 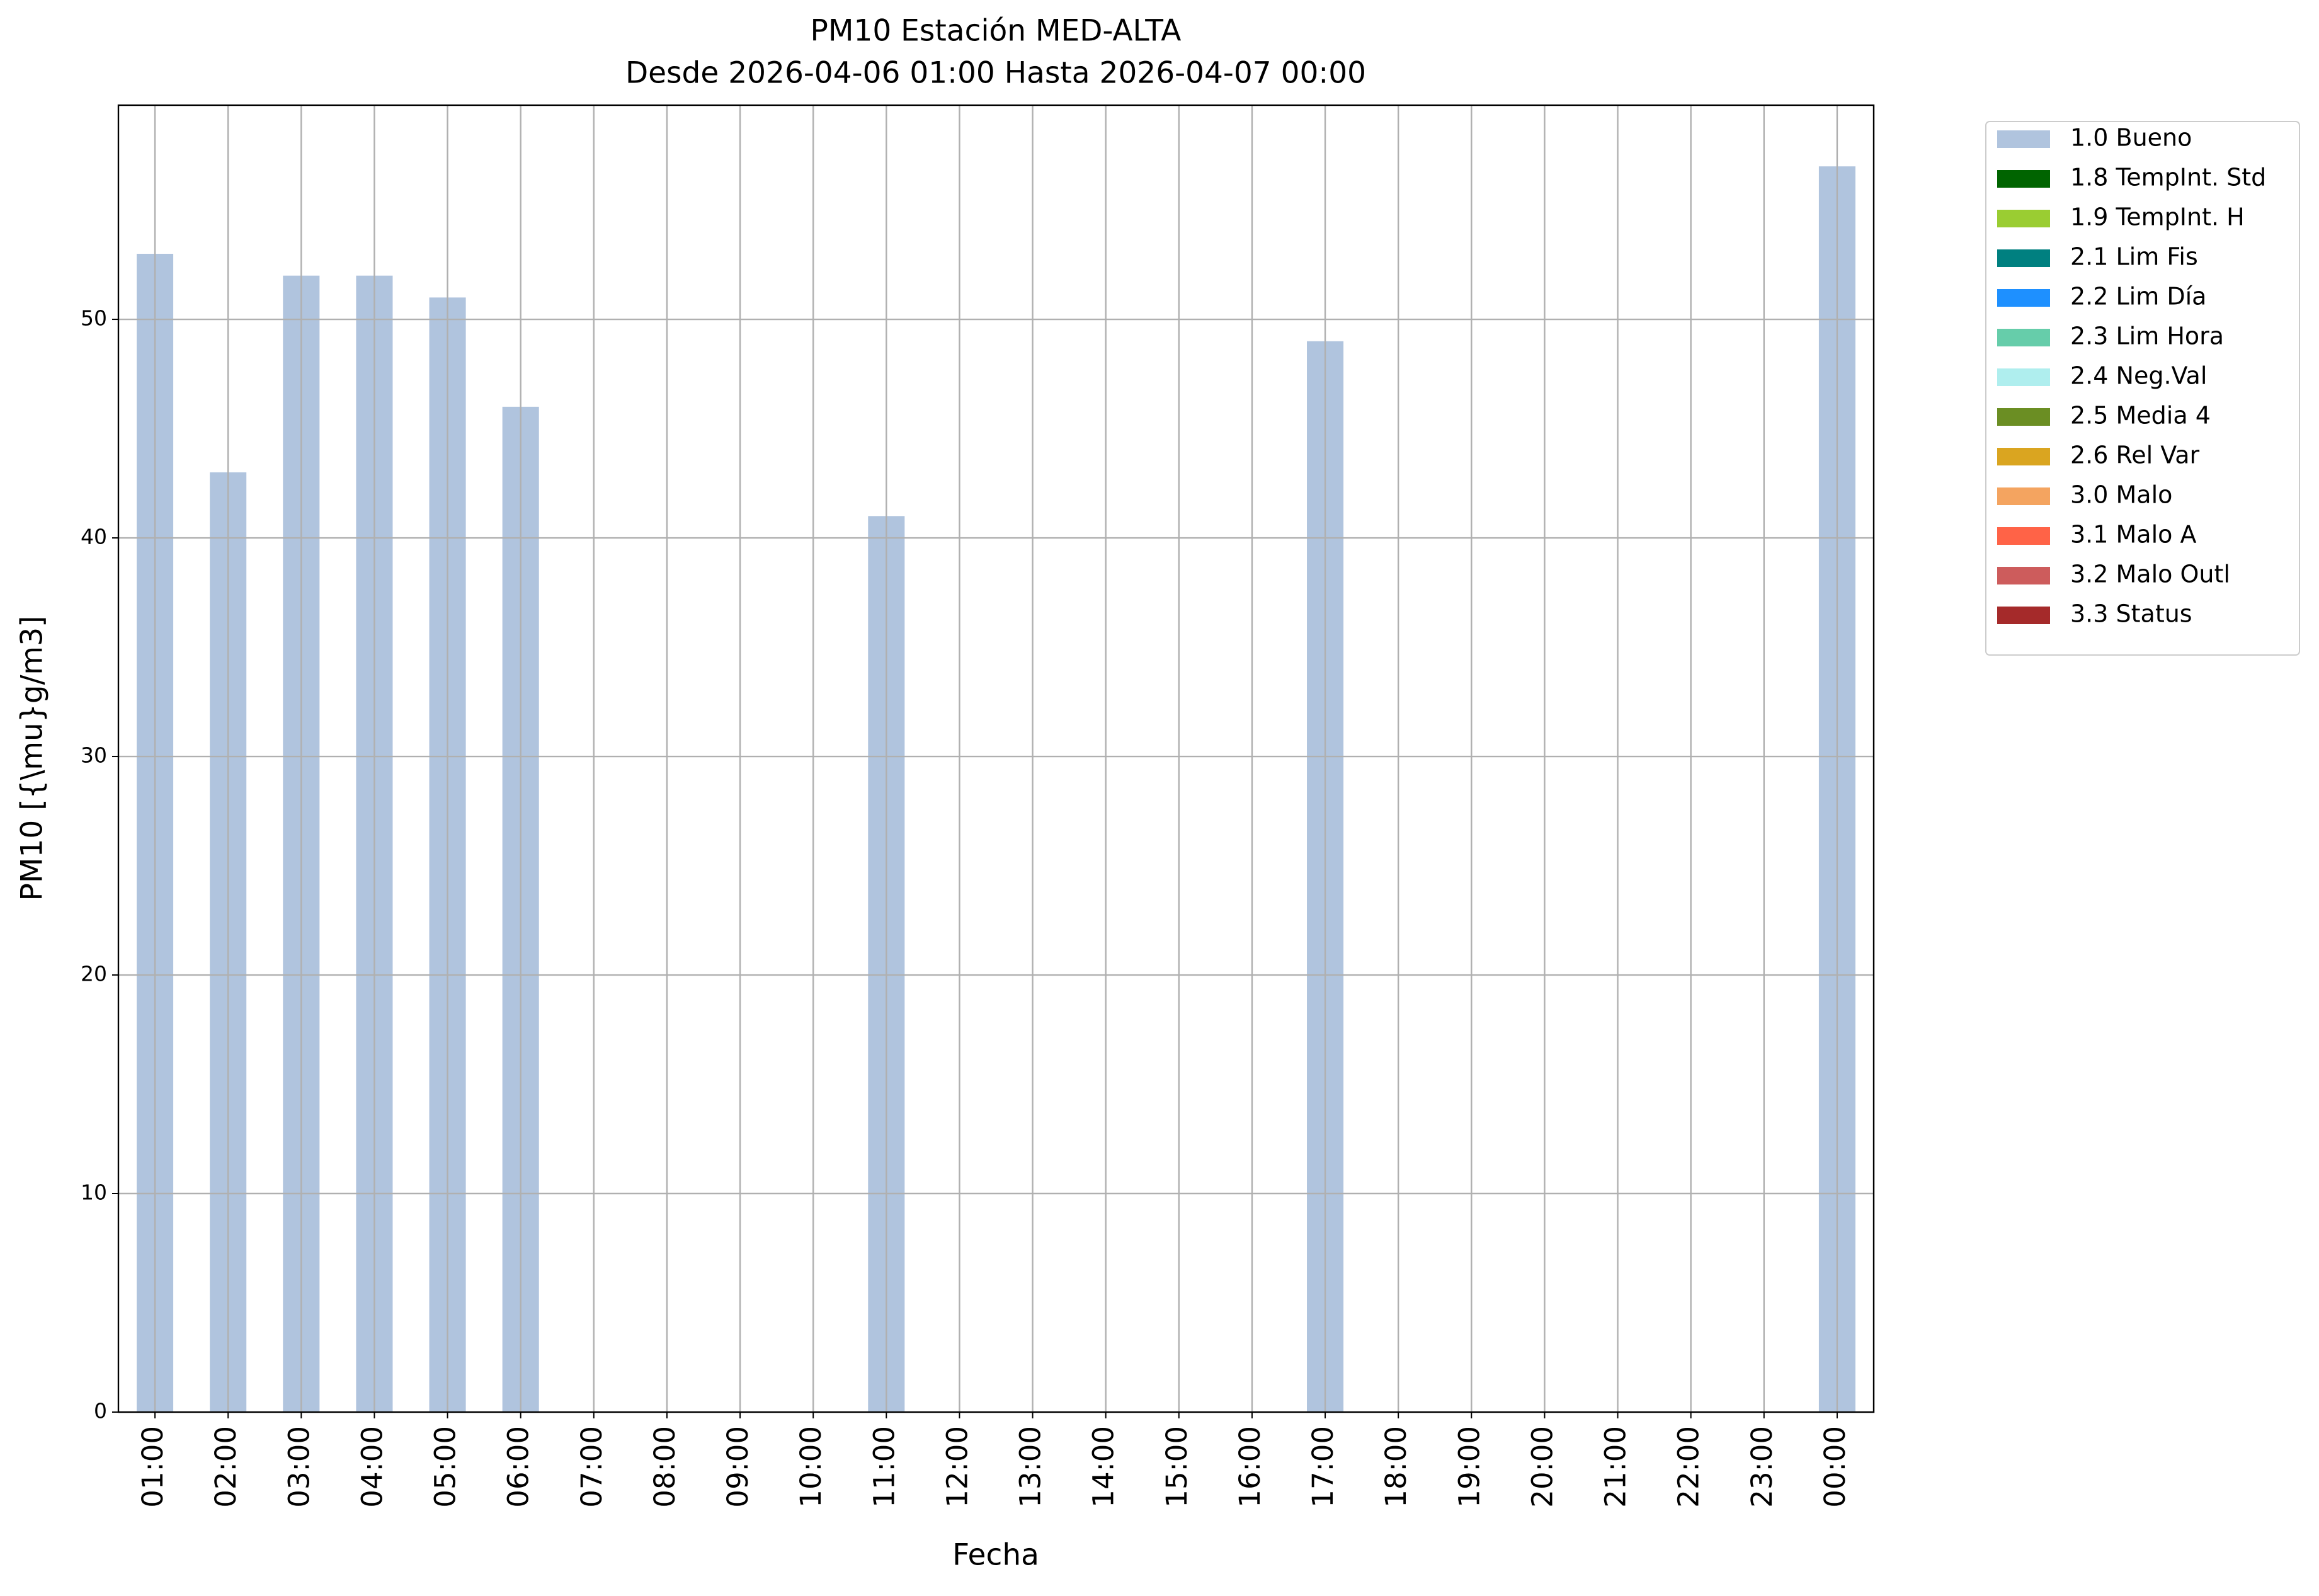 I want to click on legend-label: 3.1 Malo A, so click(x=2133, y=535).